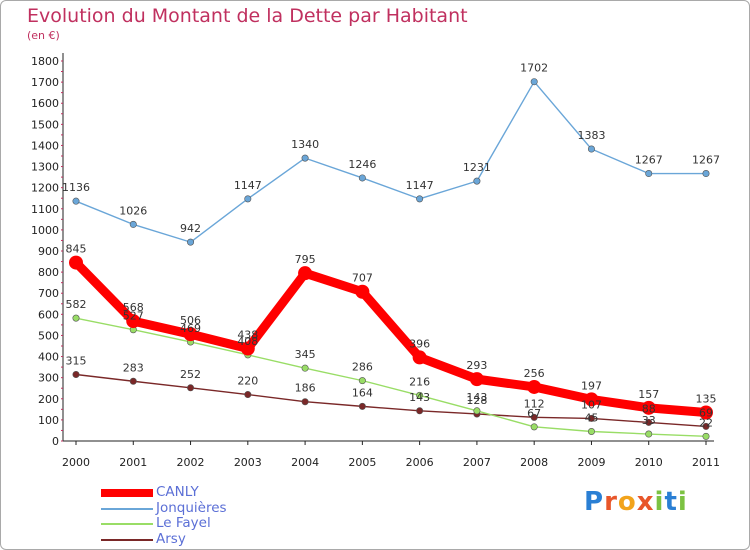 The image size is (750, 550). What do you see at coordinates (76, 361) in the screenshot?
I see `data-label: 315` at bounding box center [76, 361].